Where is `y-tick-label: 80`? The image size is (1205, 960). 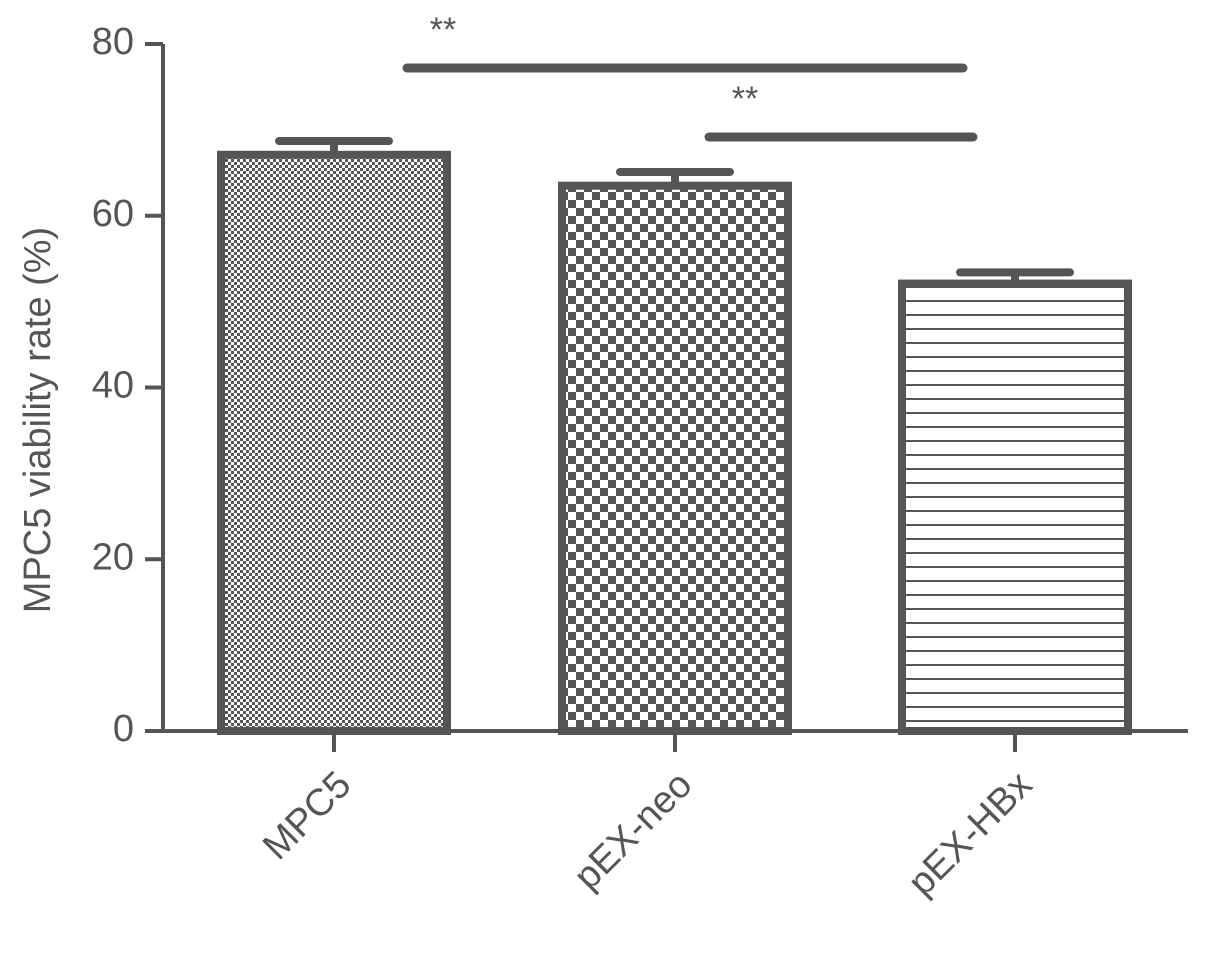
y-tick-label: 80 is located at coordinates (113, 42).